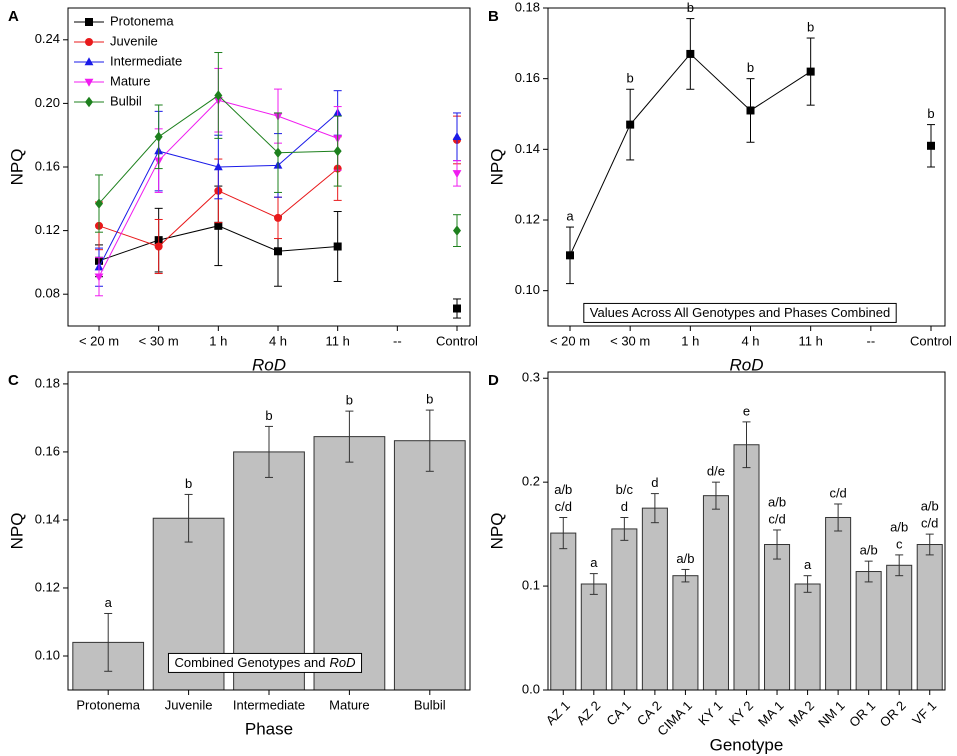 This screenshot has height=756, width=957. Describe the element at coordinates (189, 704) in the screenshot. I see `x-tick-label: Juvenile` at that location.